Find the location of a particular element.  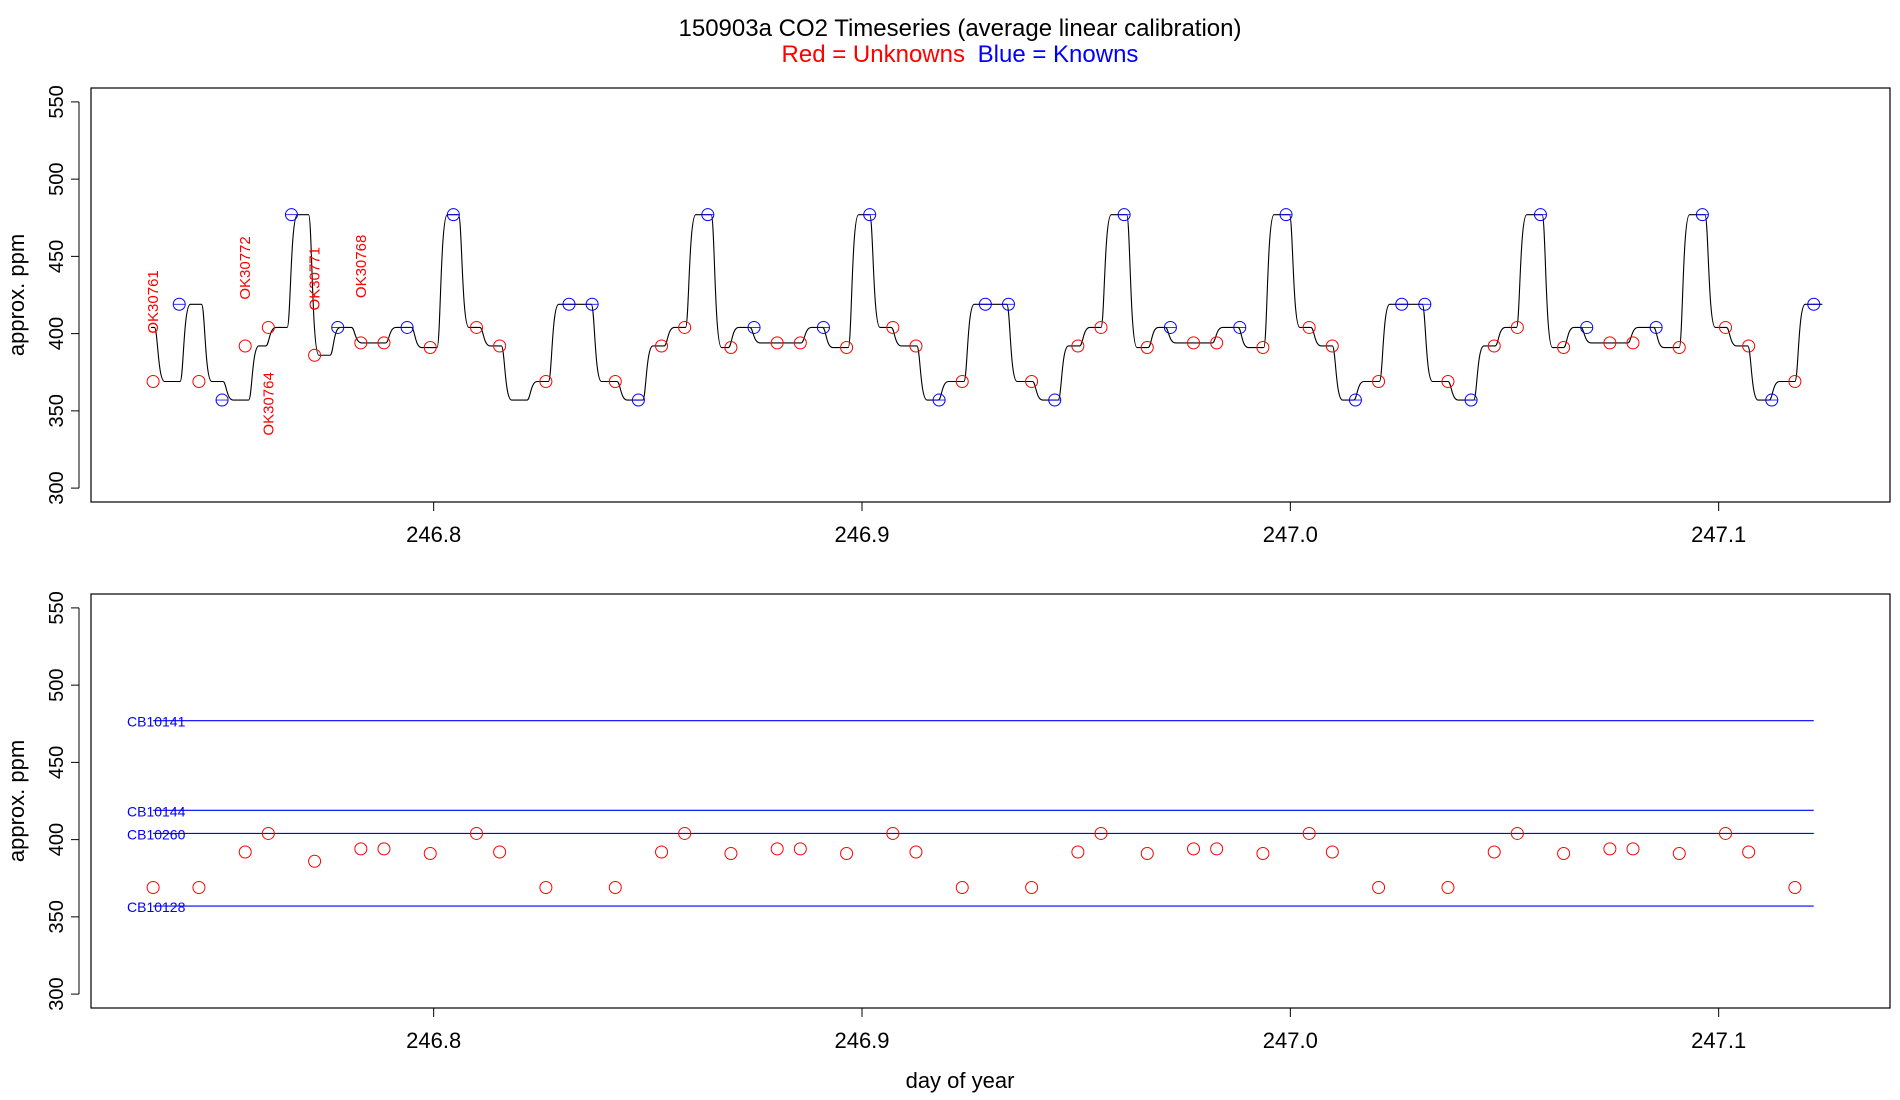

sample-annotation: OK30764 is located at coordinates (268, 403).